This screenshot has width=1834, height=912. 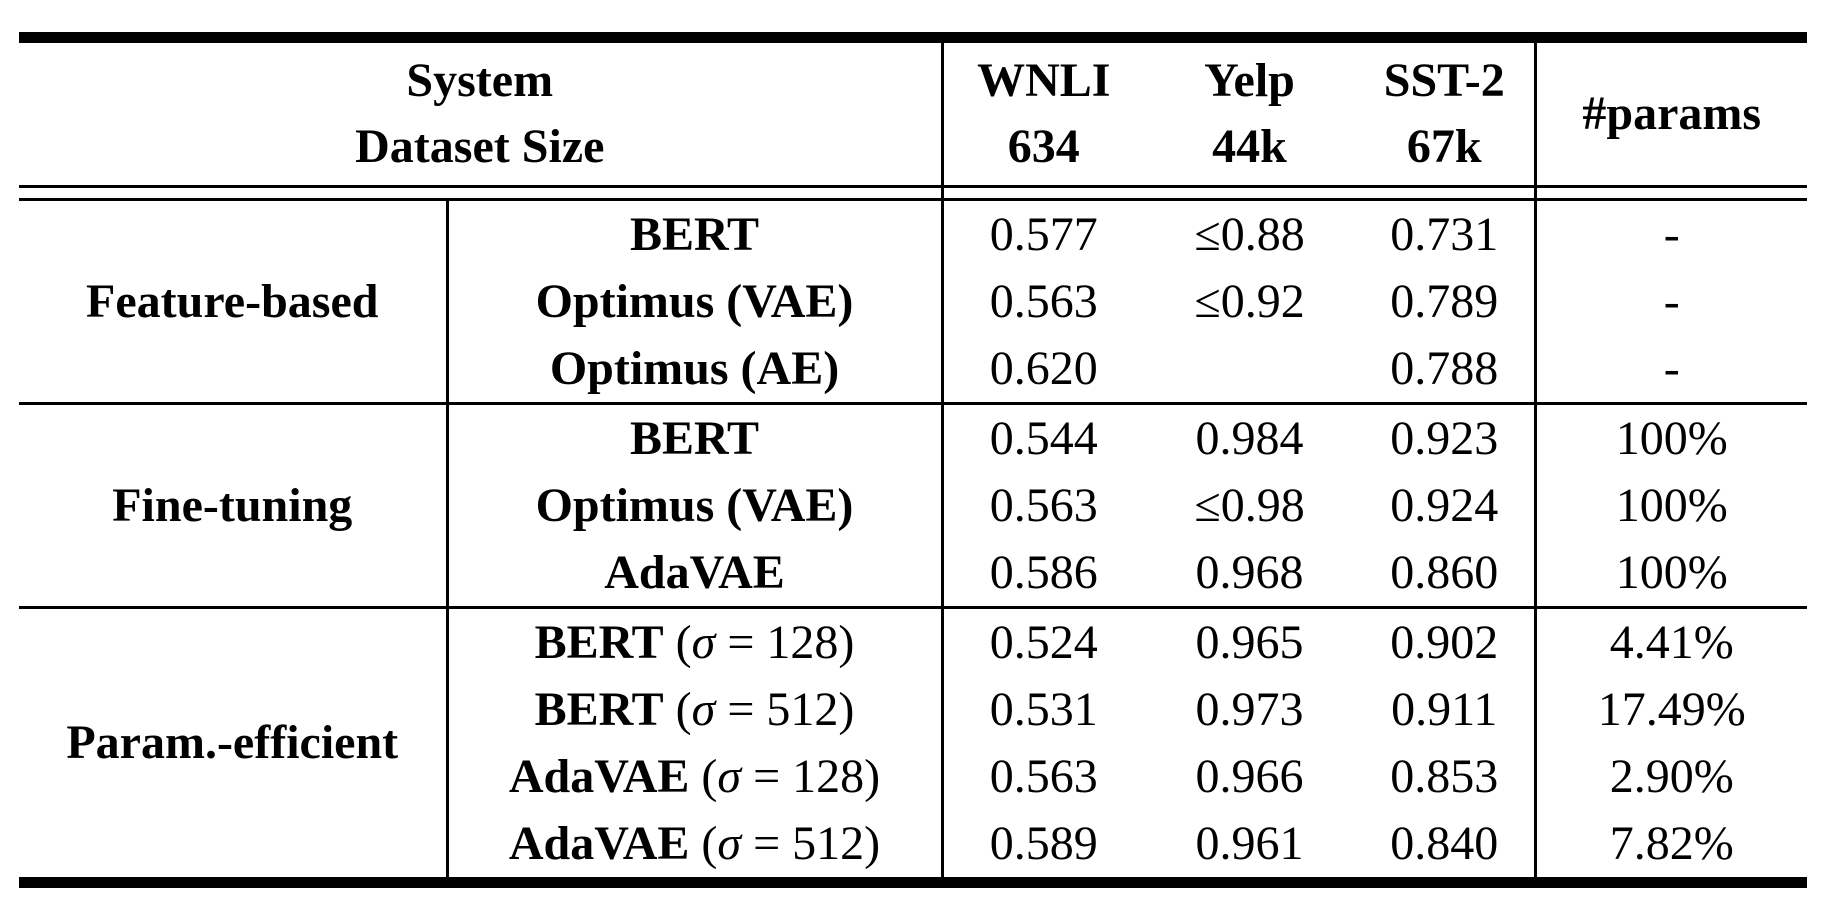 What do you see at coordinates (785, 642) in the screenshot?
I see `system-sigma-rest: = 128)` at bounding box center [785, 642].